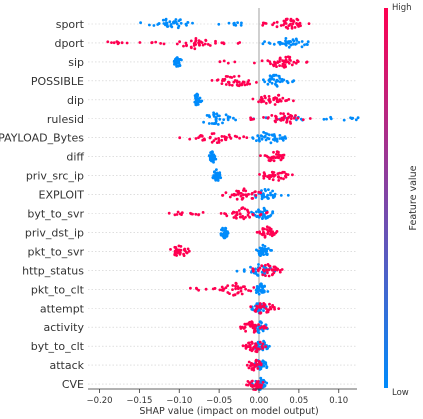 This screenshot has height=419, width=423. Describe the element at coordinates (298, 401) in the screenshot. I see `x-tick-label: 0.05` at that location.